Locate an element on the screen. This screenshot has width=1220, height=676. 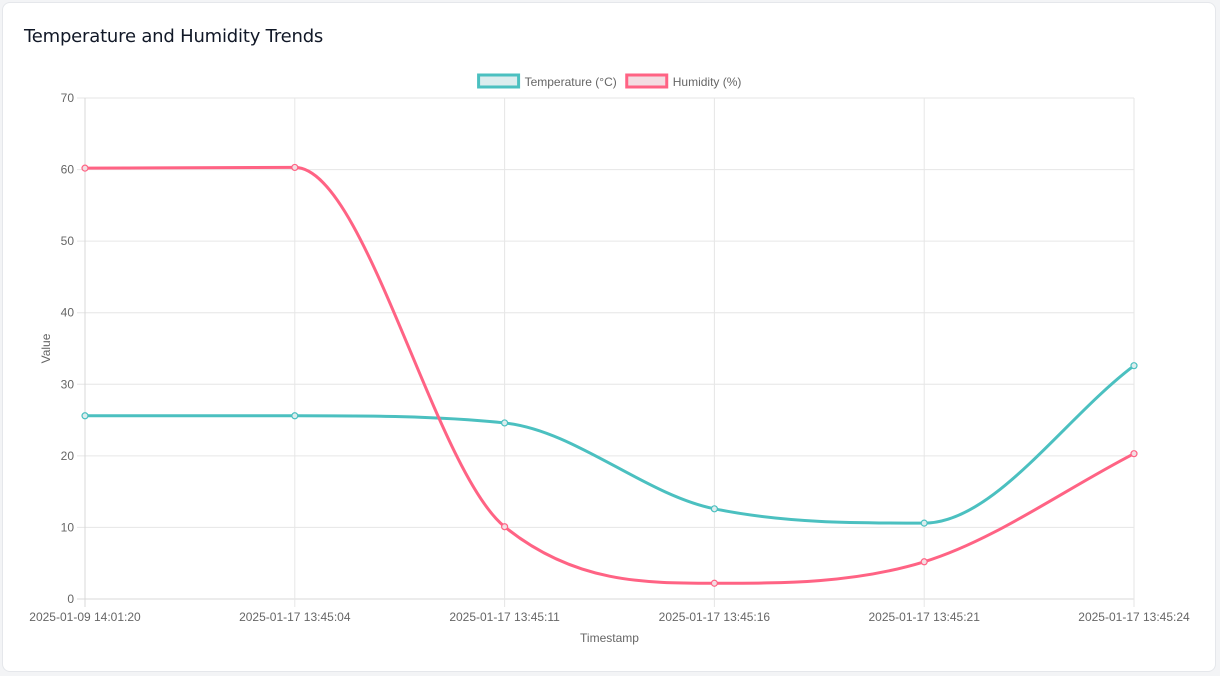
x-tick-label: 2025-01-09 14:01:20 is located at coordinates (85, 617).